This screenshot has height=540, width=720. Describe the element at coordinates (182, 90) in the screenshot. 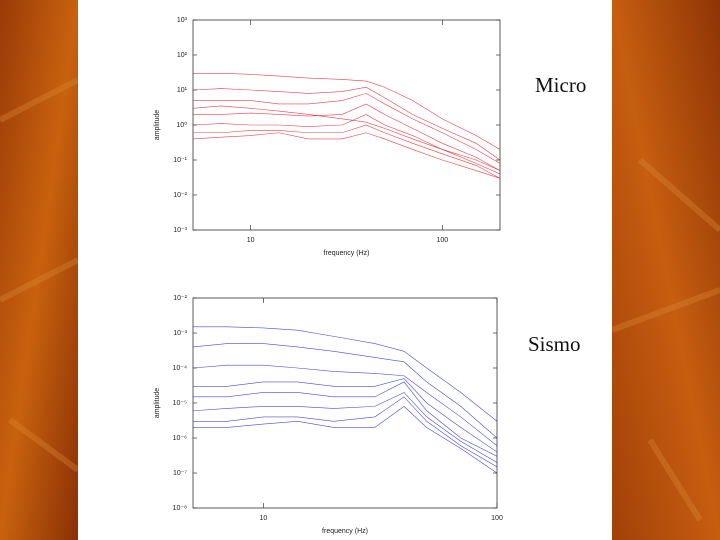

I see `y-tick-label: 10¹` at that location.